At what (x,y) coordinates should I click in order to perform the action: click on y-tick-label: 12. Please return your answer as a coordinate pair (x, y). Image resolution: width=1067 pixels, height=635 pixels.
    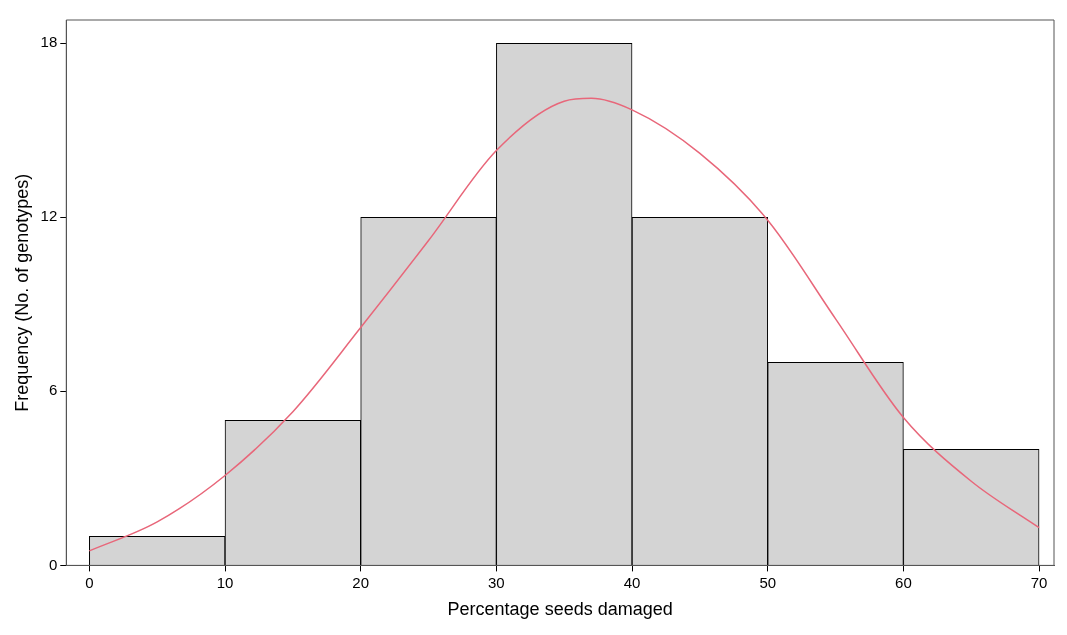
    Looking at the image, I should click on (49, 216).